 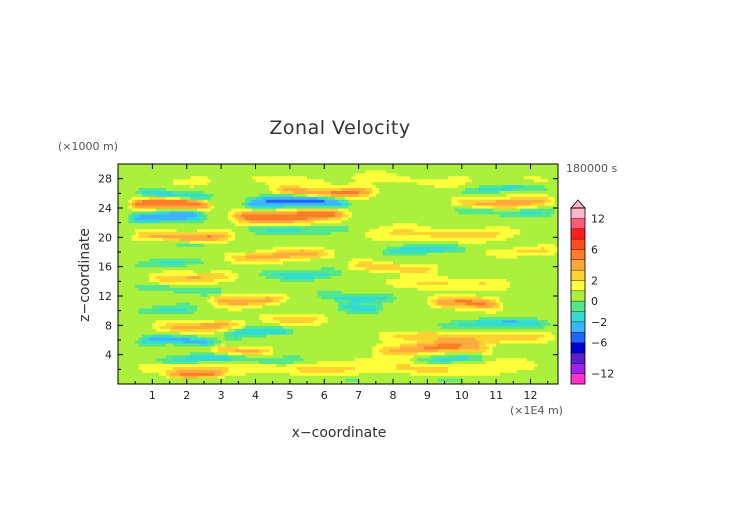 I want to click on colorbar-tick-label: 6, so click(x=594, y=249).